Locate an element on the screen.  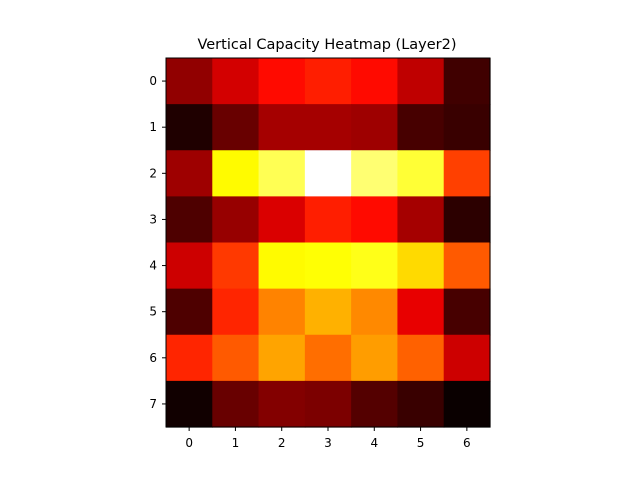
heatmap-cell-r7-c3 is located at coordinates (328, 404).